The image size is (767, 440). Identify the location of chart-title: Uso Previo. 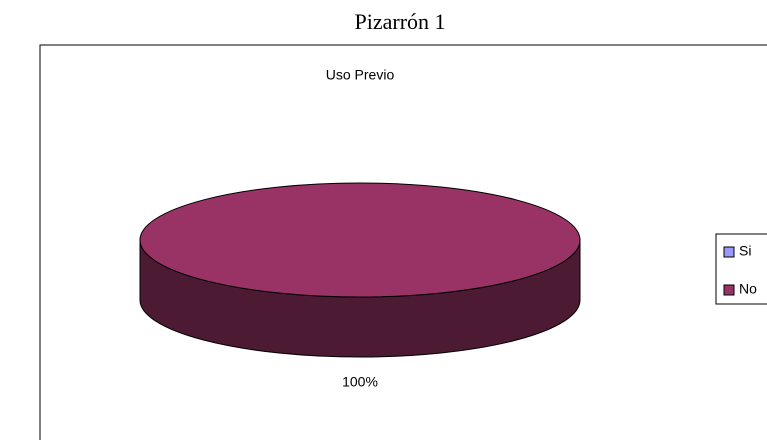
(360, 75).